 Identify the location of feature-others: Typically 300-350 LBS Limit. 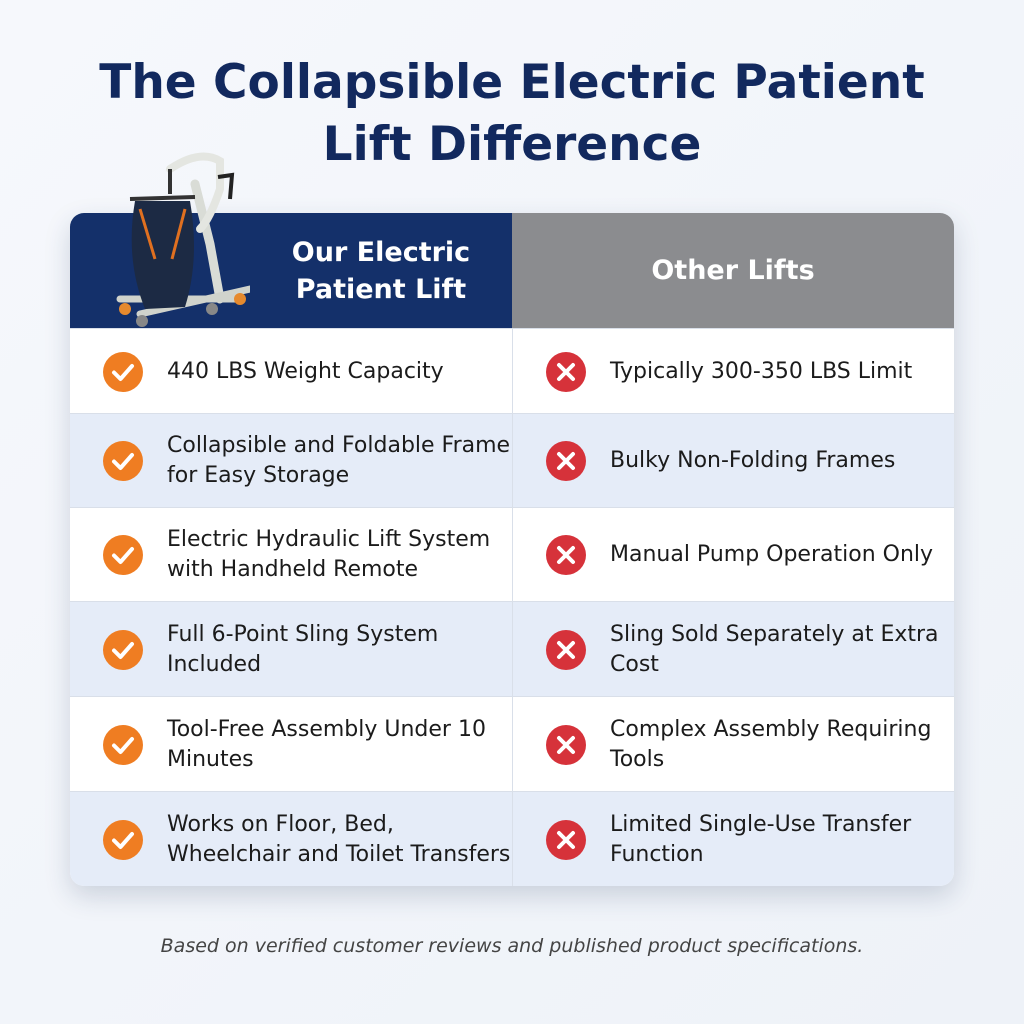
(775, 371).